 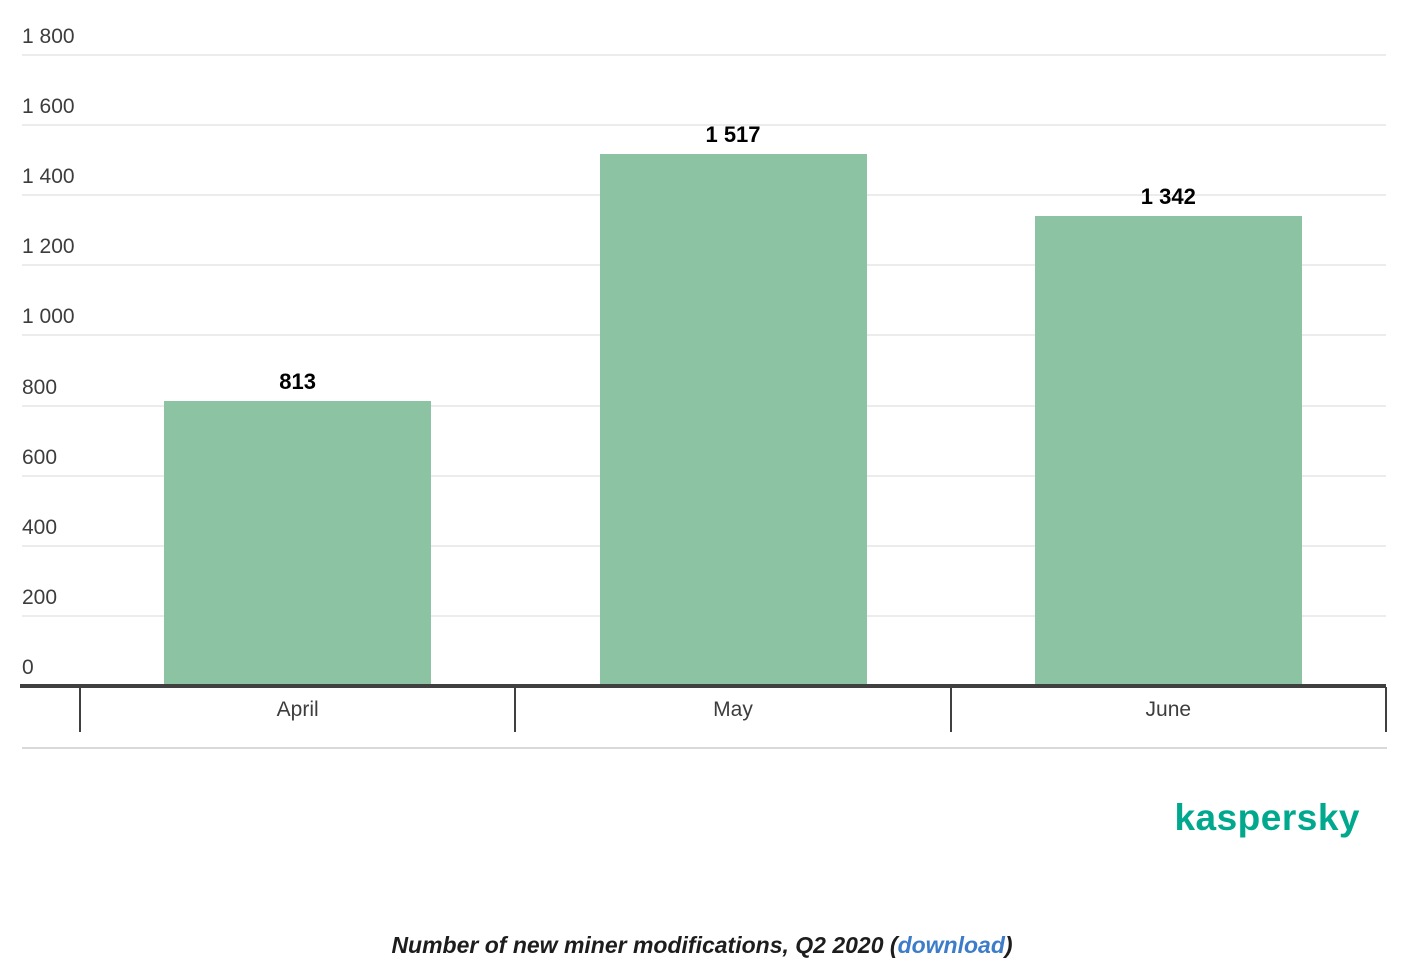 What do you see at coordinates (297, 709) in the screenshot?
I see `category-label: April` at bounding box center [297, 709].